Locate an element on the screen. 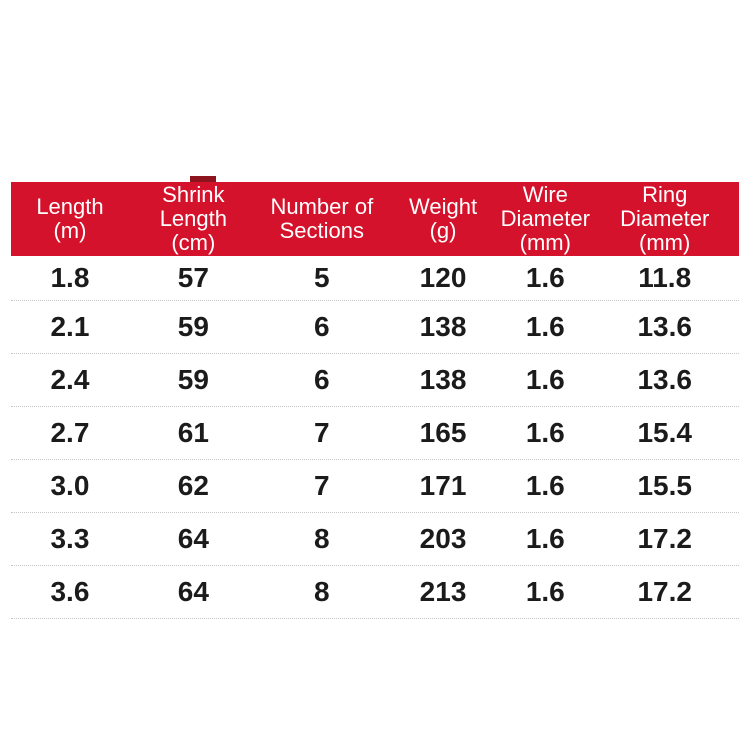  cell-ring-diameter: 11.8 is located at coordinates (665, 277).